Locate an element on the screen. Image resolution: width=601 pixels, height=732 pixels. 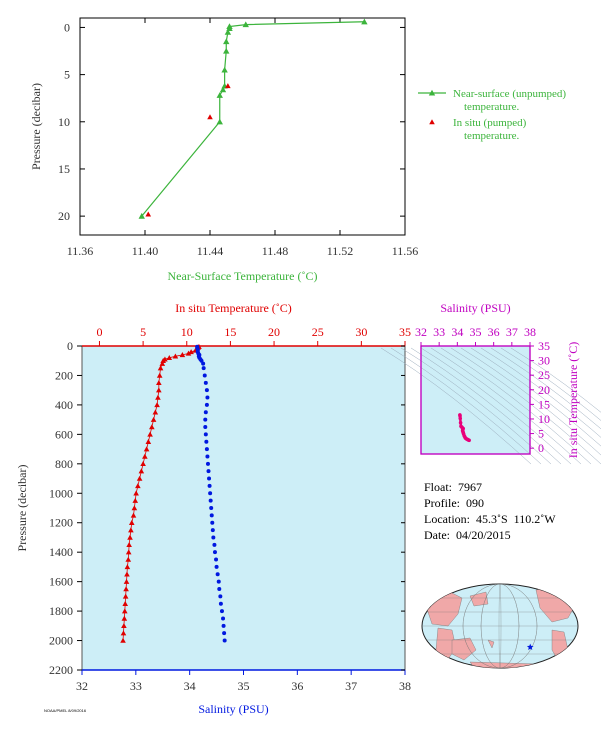
salinity-tick-label: 38 is located at coordinates (405, 686).